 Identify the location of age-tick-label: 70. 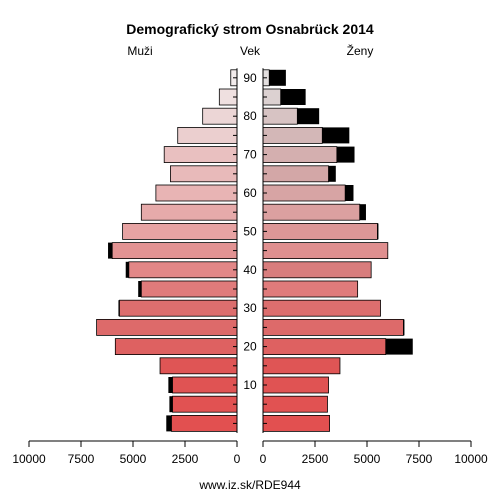
(250, 155).